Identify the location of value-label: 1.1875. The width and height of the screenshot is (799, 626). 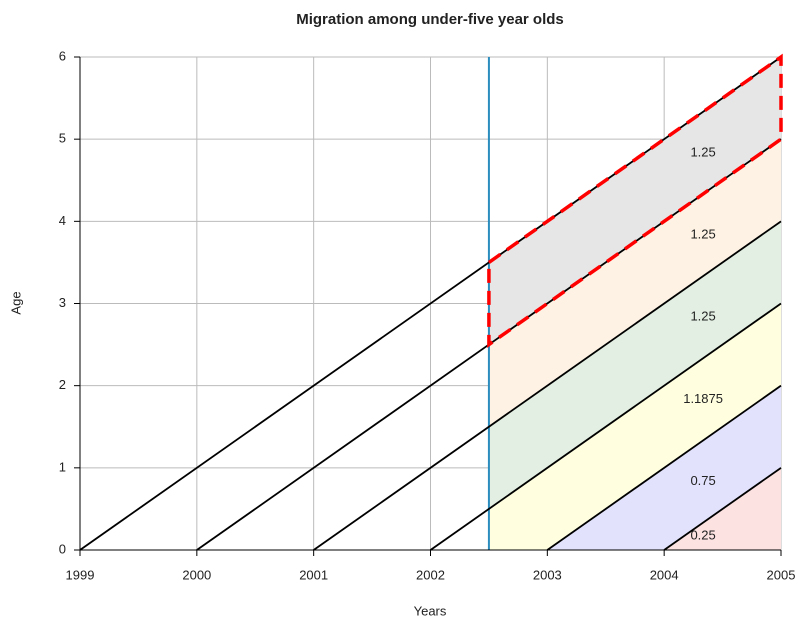
(703, 398).